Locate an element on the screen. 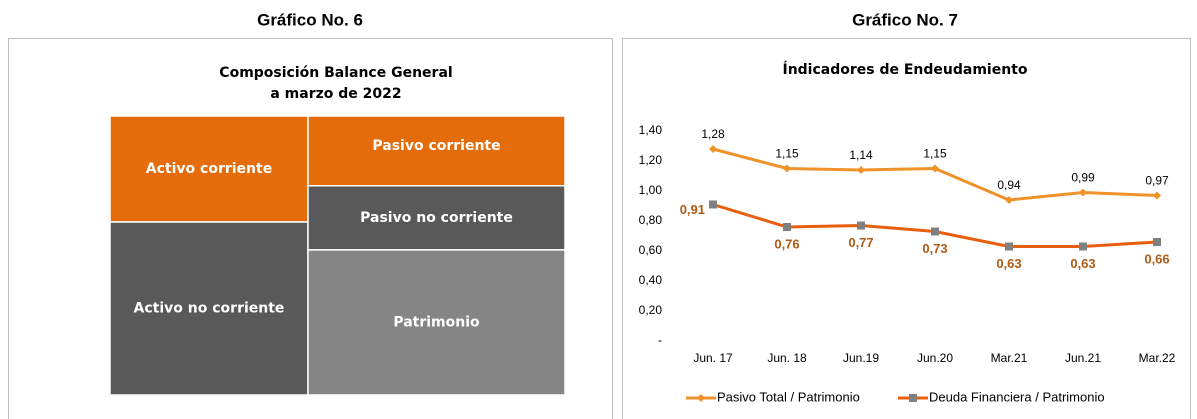  data-label: 0,99 is located at coordinates (1083, 178).